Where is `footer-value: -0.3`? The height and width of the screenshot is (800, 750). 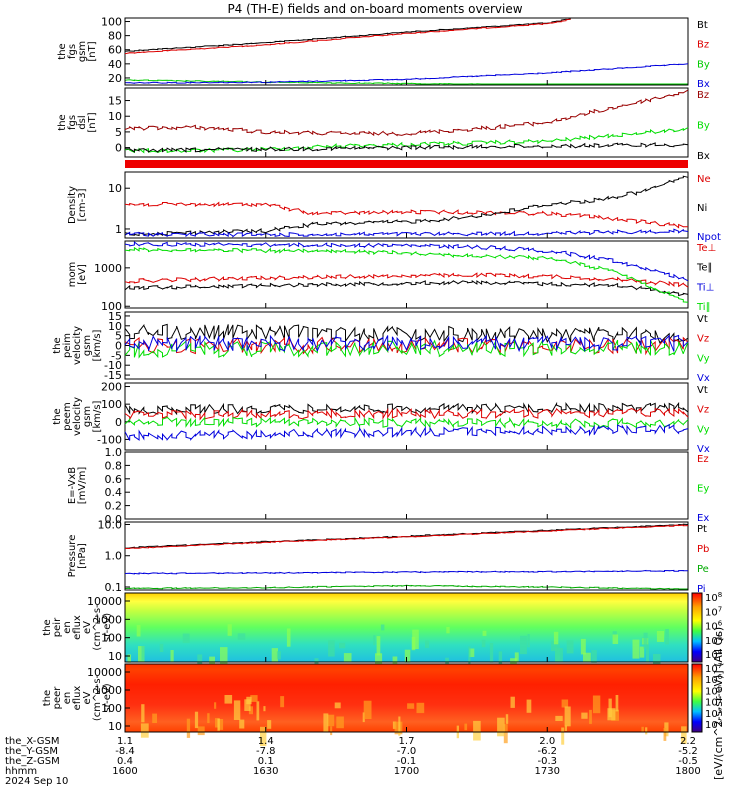
footer-value: -0.3 is located at coordinates (547, 761).